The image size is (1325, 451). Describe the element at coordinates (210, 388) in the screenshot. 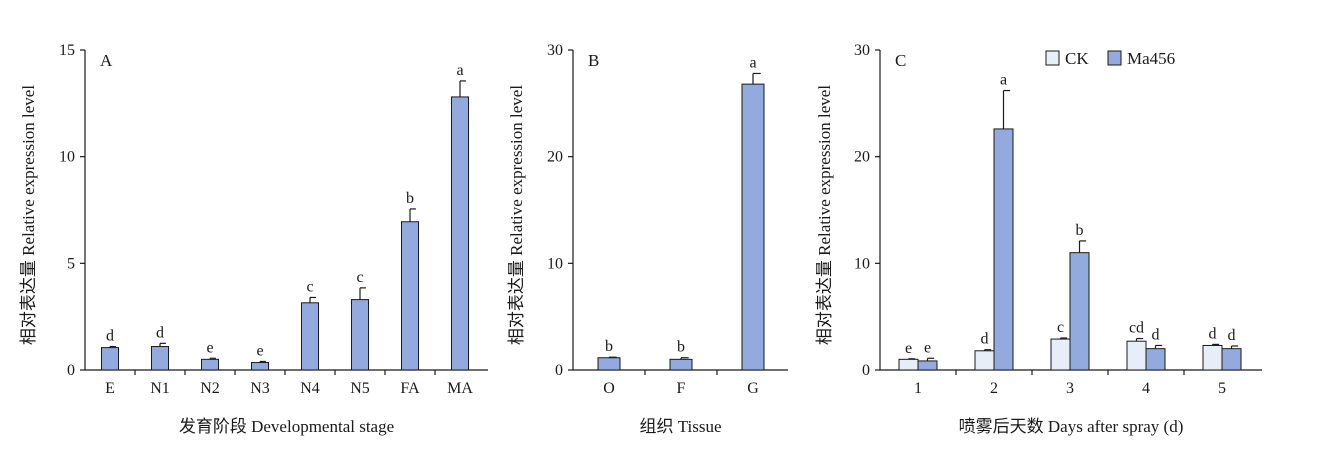

I see `x-tick-label: N2` at that location.